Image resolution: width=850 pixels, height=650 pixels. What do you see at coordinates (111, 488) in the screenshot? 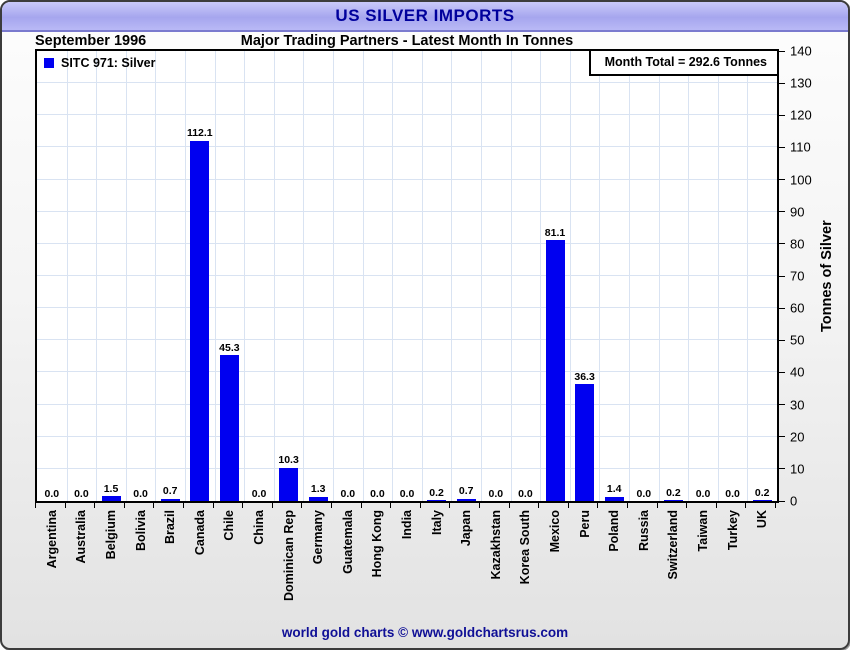
I see `bar-value-label: 1.5` at bounding box center [111, 488].